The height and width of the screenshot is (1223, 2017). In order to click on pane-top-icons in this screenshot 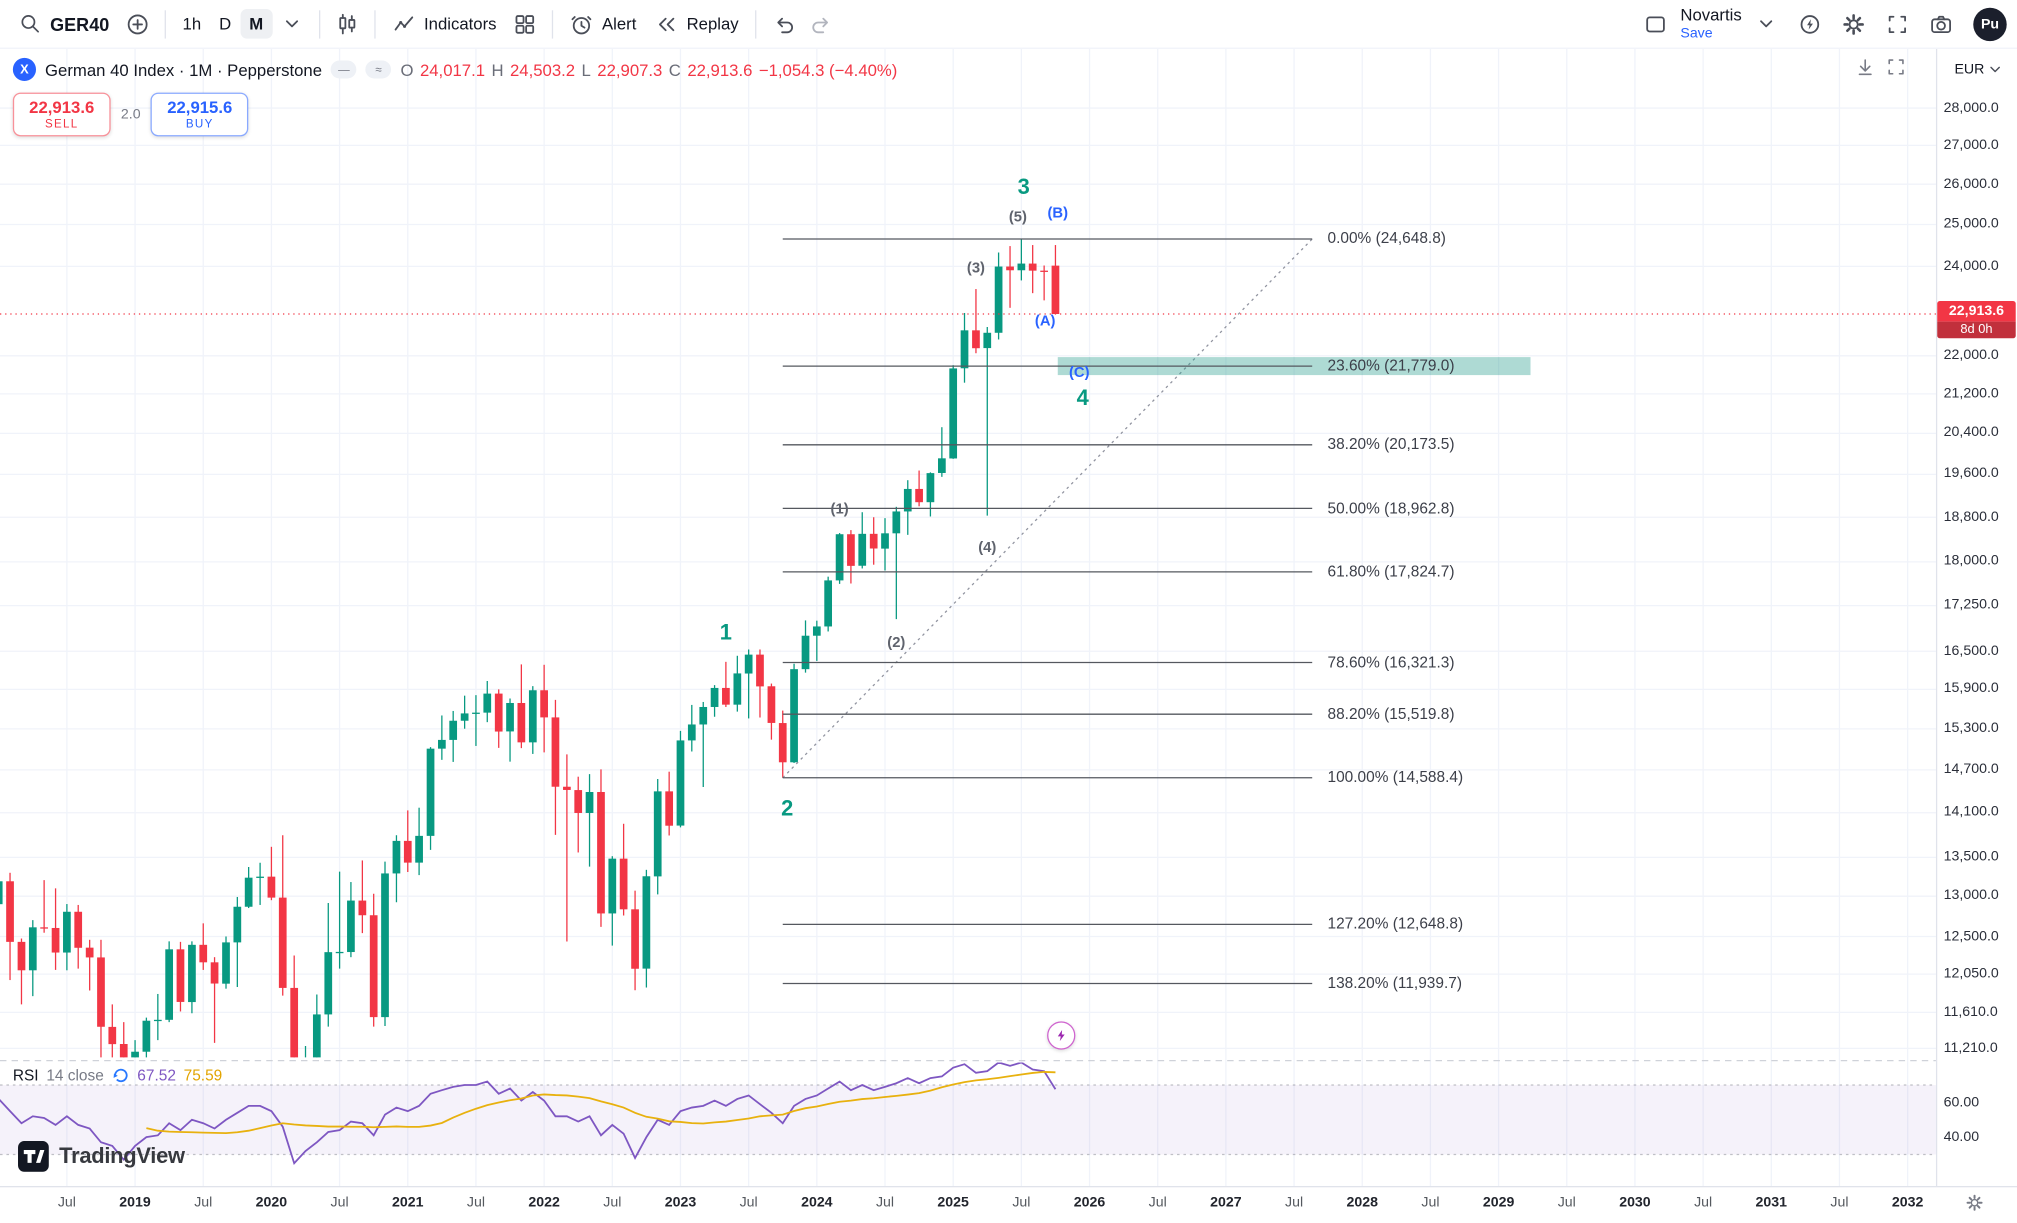, I will do `click(1880, 67)`.